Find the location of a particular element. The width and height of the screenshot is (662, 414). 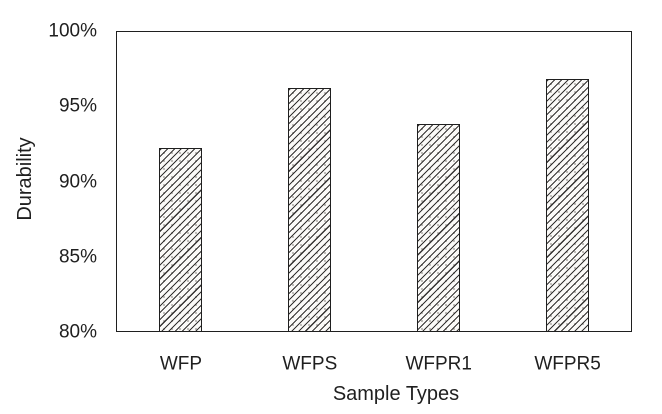

y-tick-label: 90% is located at coordinates (77, 181).